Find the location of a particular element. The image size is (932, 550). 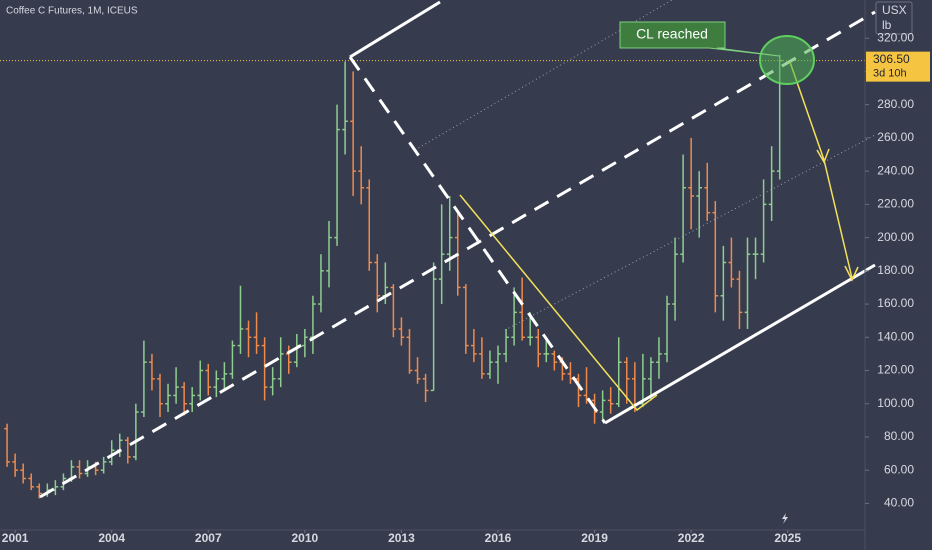

highlight-circle is located at coordinates (787, 60).